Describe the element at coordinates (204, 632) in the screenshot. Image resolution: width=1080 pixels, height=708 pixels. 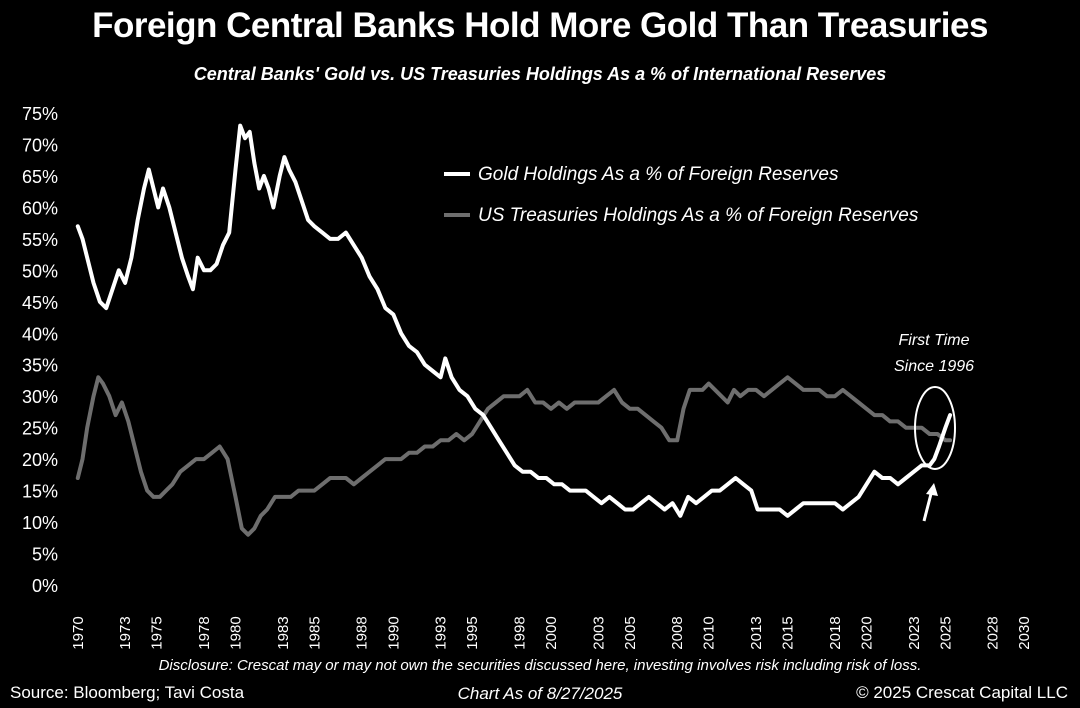
I see `x-tick-label: 1978` at that location.